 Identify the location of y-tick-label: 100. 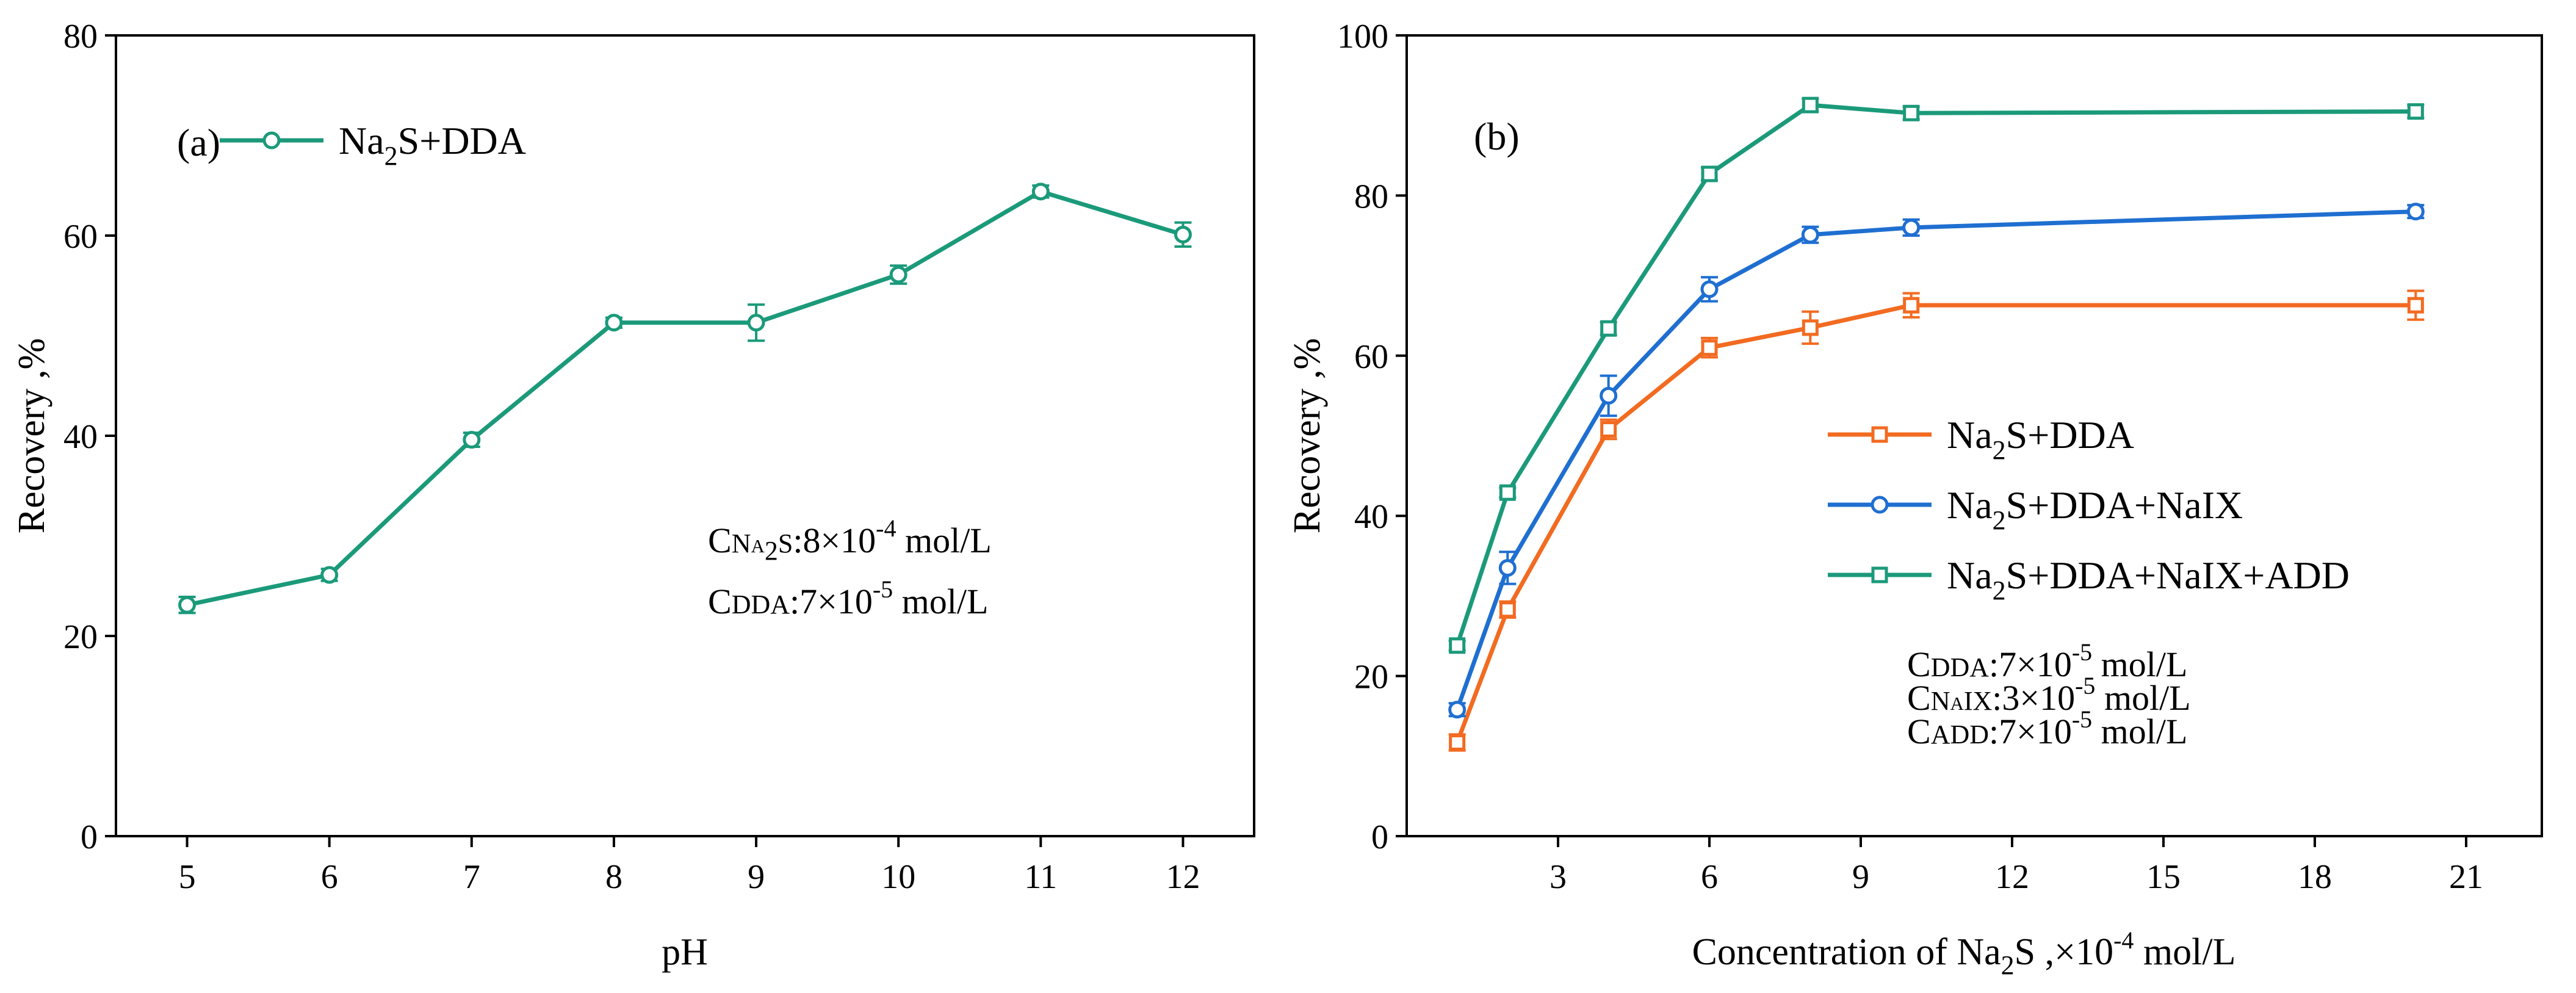
(1362, 37).